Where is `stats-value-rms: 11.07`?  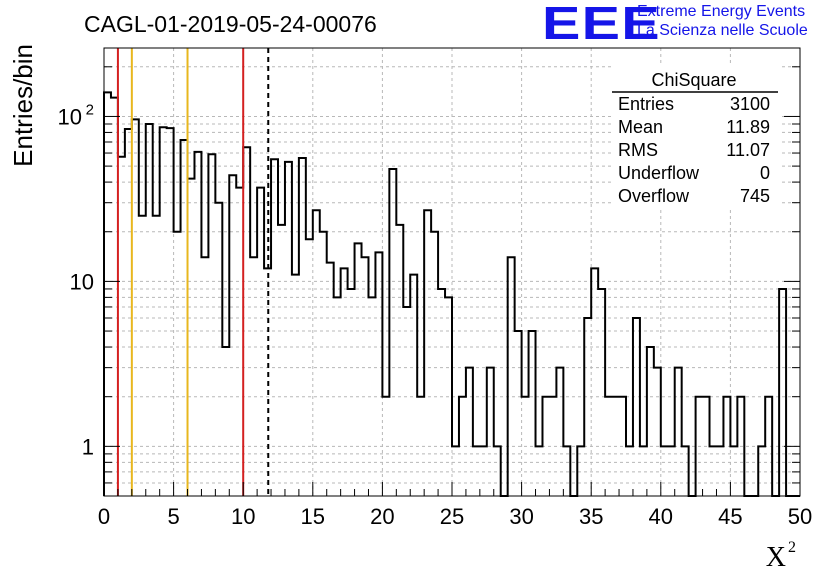
stats-value-rms: 11.07 is located at coordinates (748, 150).